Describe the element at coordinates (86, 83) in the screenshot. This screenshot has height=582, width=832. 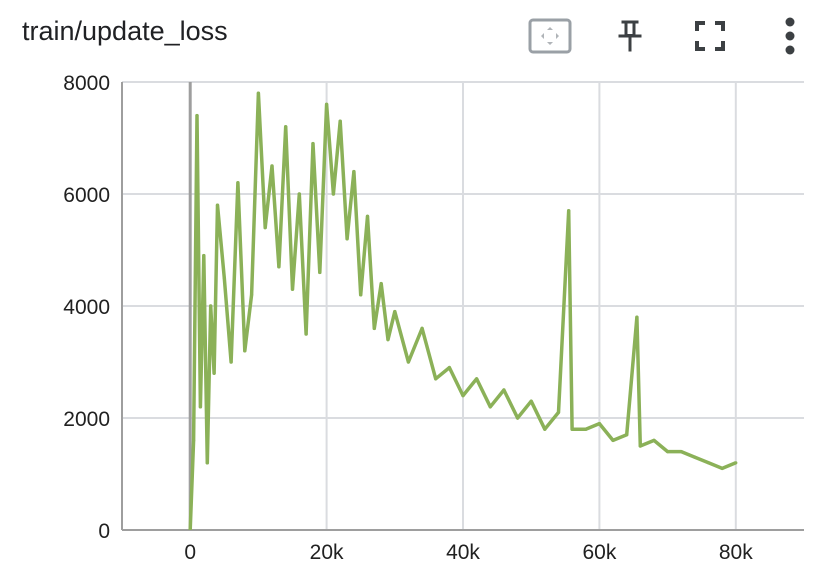
I see `y-tick-label: 8000` at that location.